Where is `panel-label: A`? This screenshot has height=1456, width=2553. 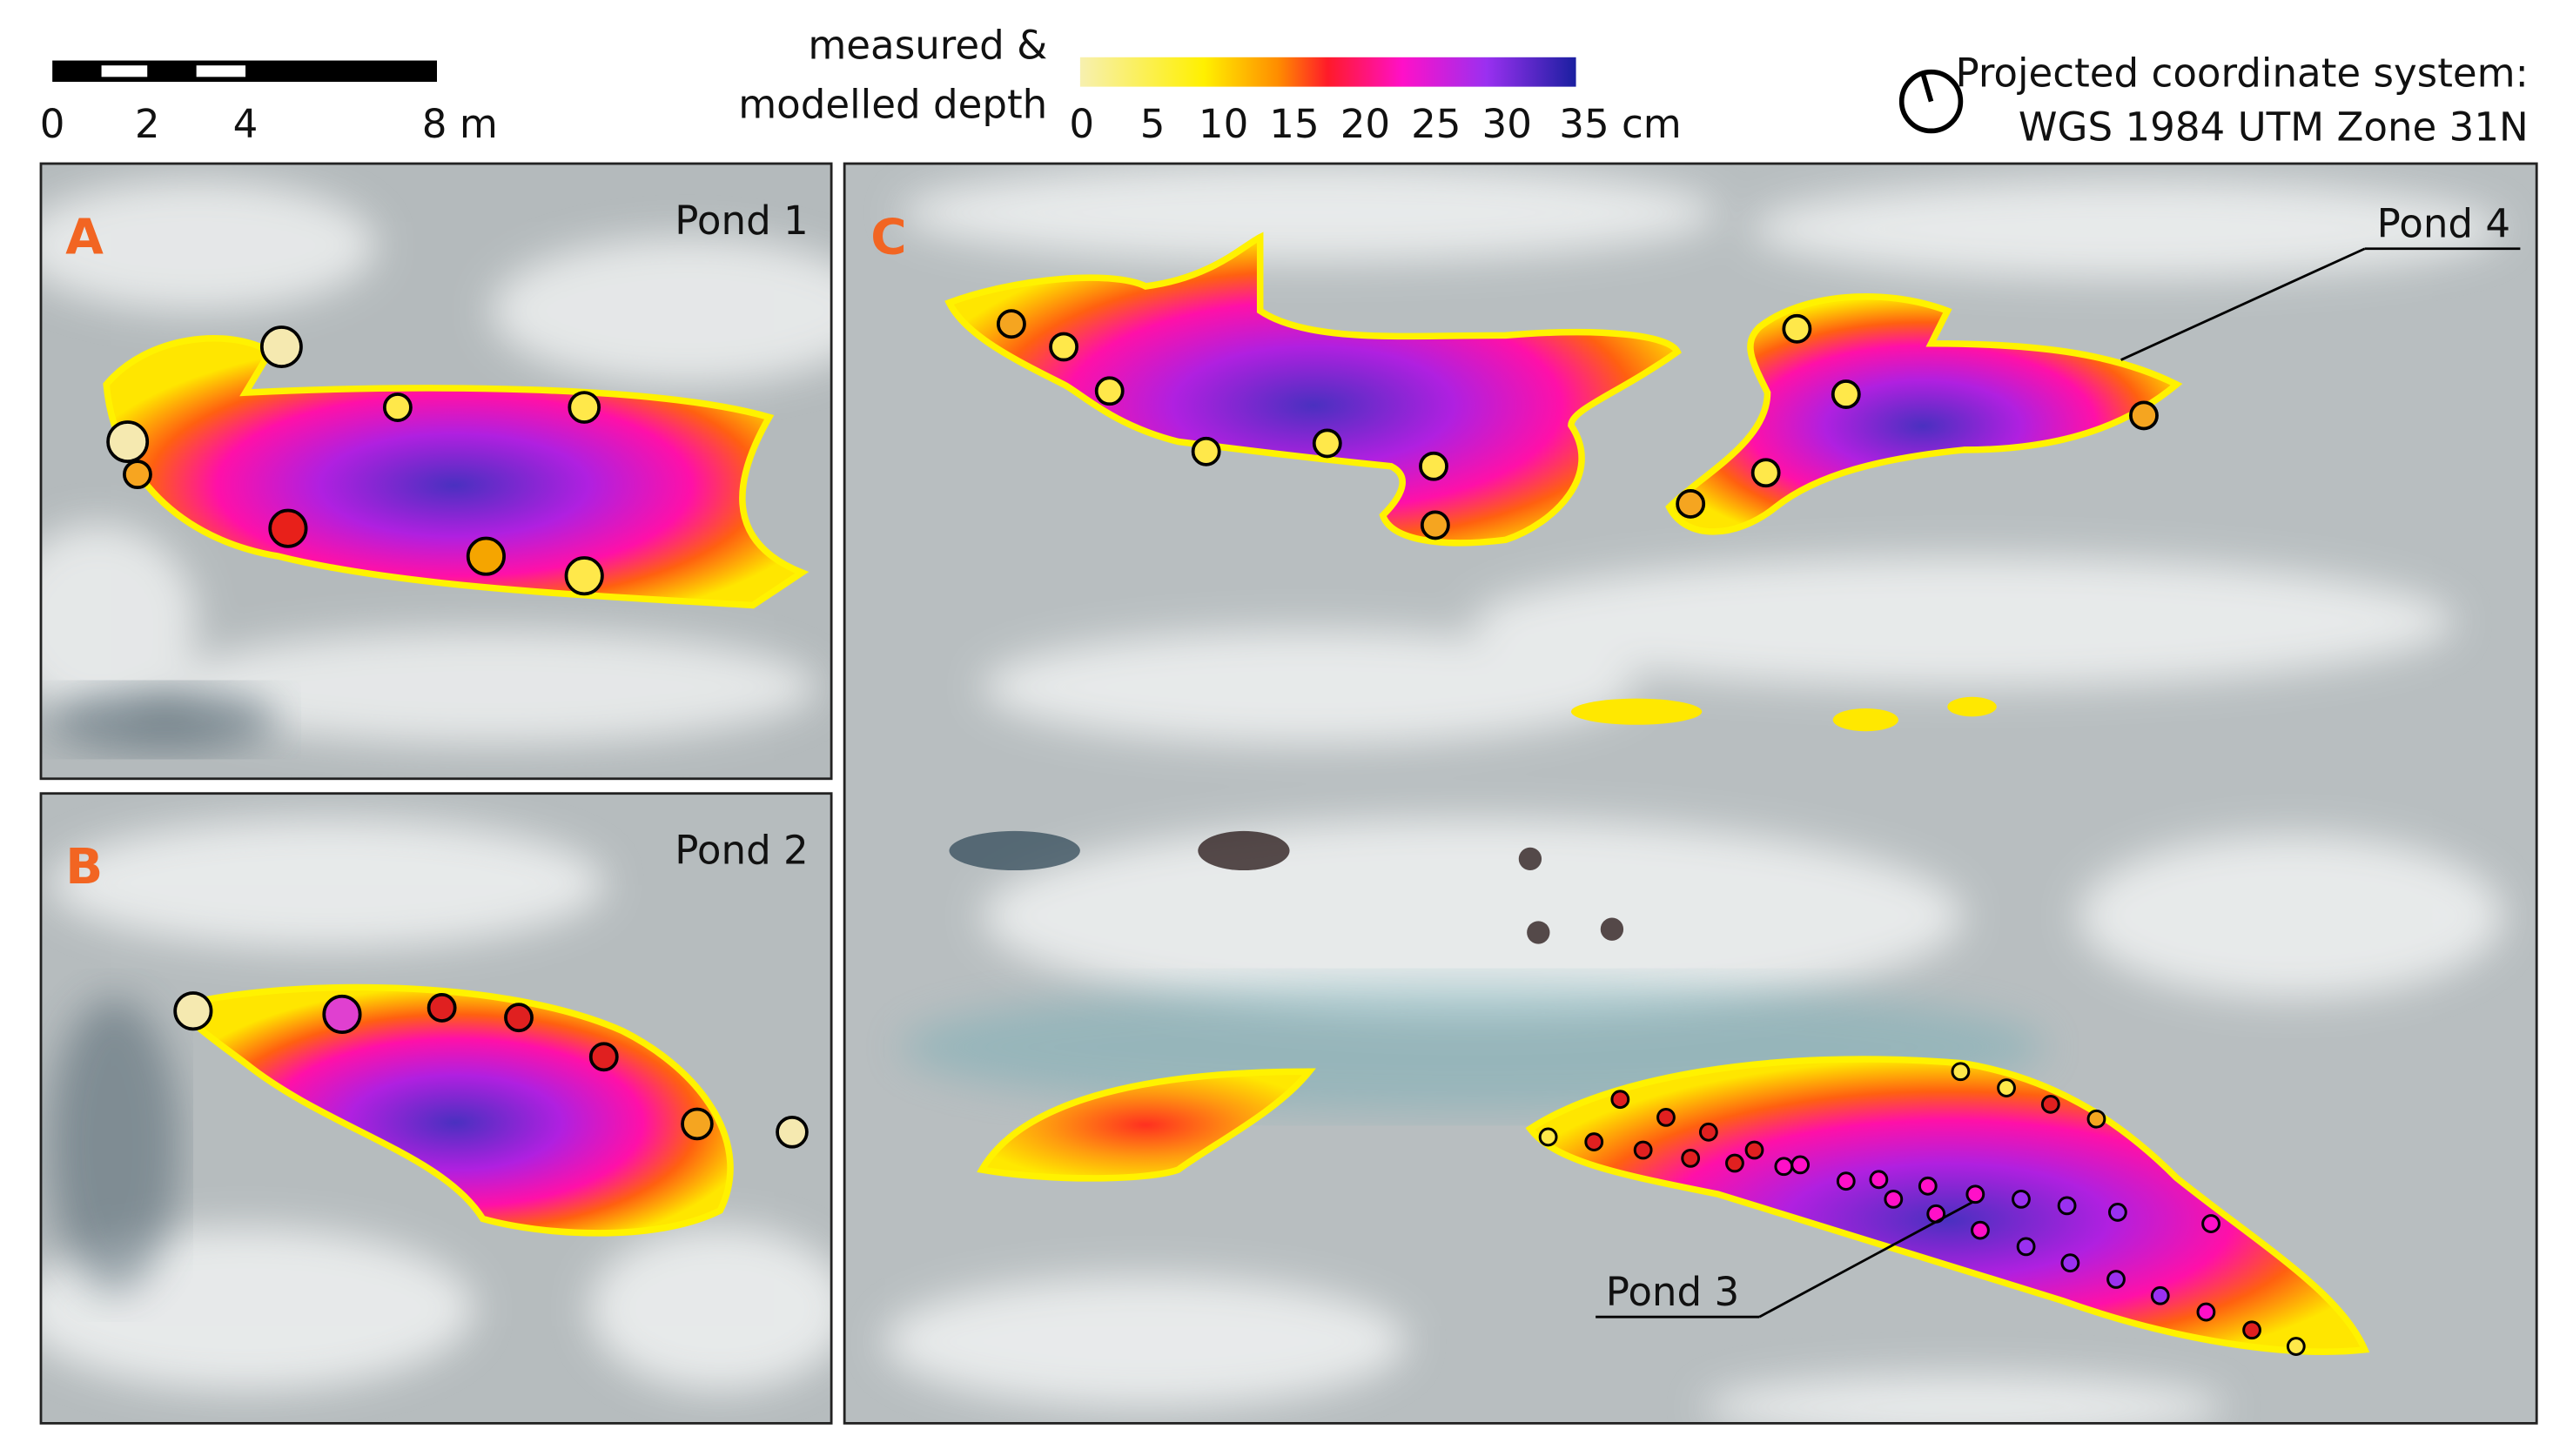 panel-label: A is located at coordinates (84, 237).